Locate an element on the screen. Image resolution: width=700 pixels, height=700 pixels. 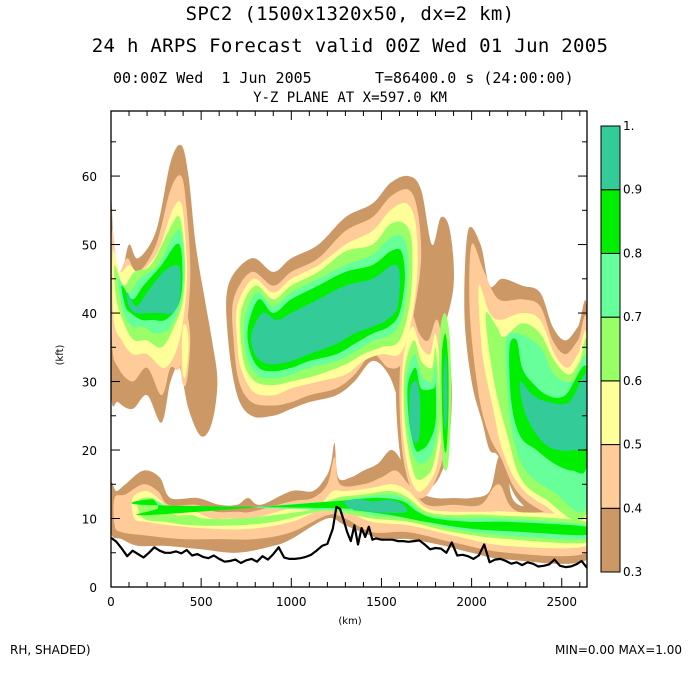
colorbar-swatch-0.6 is located at coordinates (610, 349).